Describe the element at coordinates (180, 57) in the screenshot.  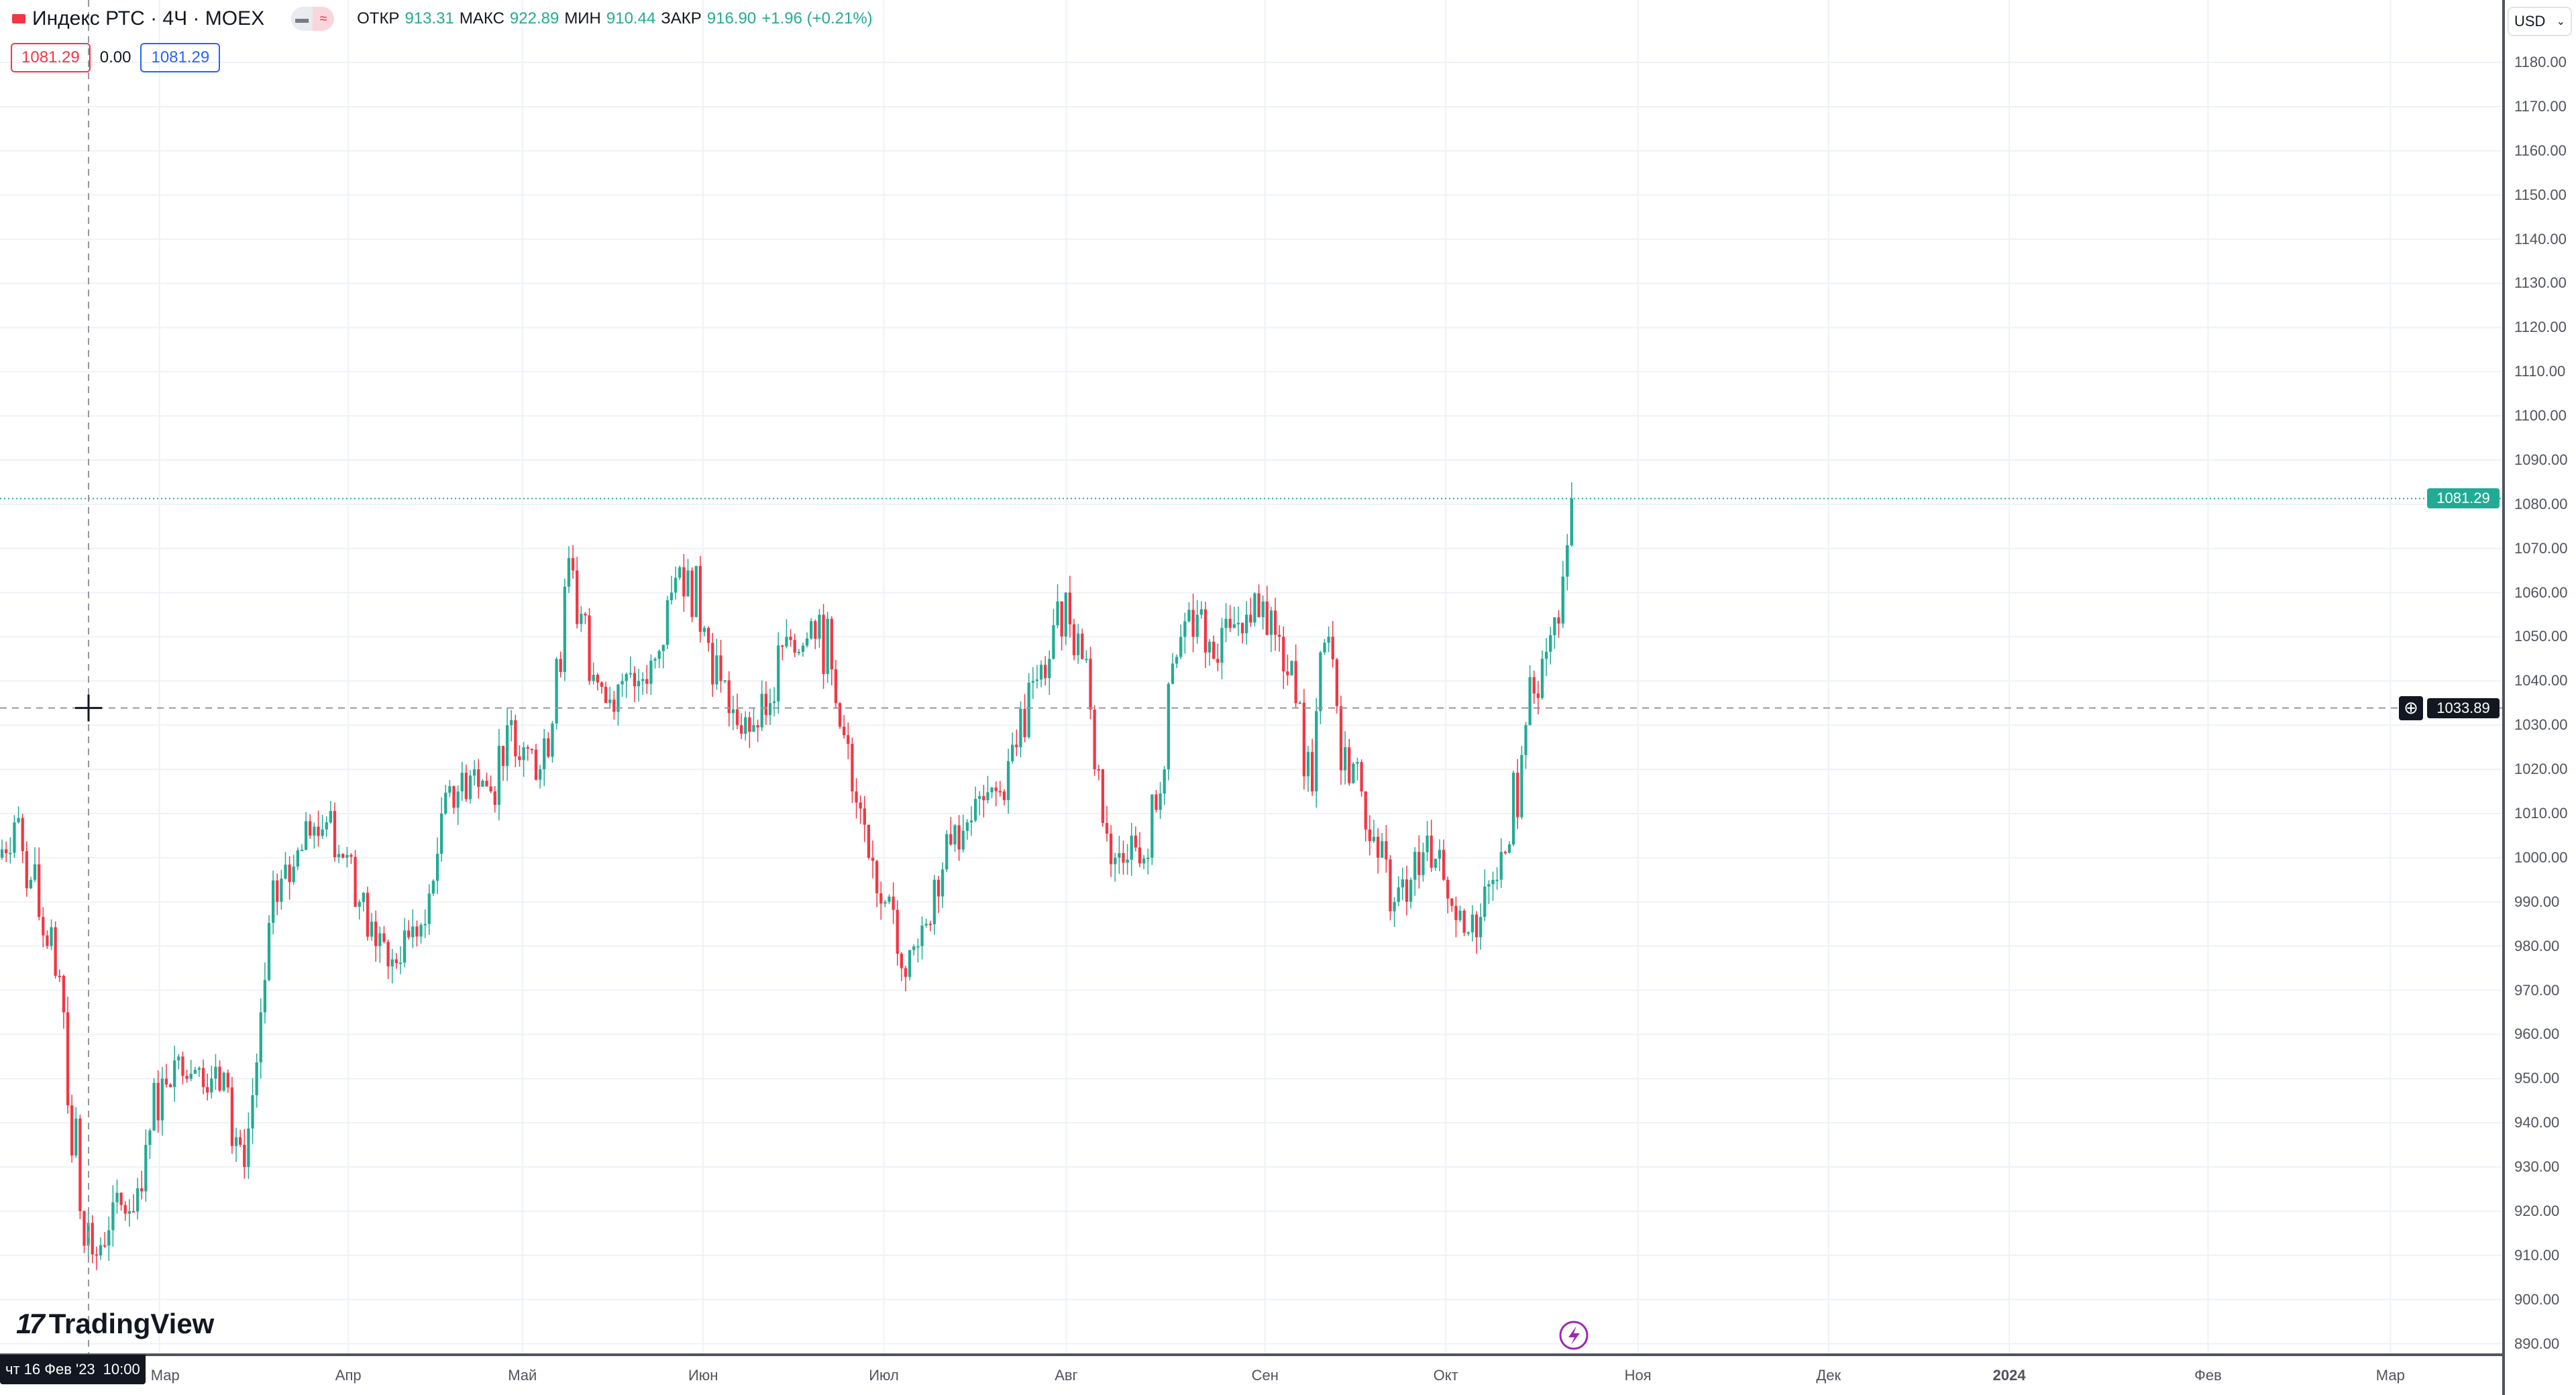
I see `buy-button: 1081.29` at that location.